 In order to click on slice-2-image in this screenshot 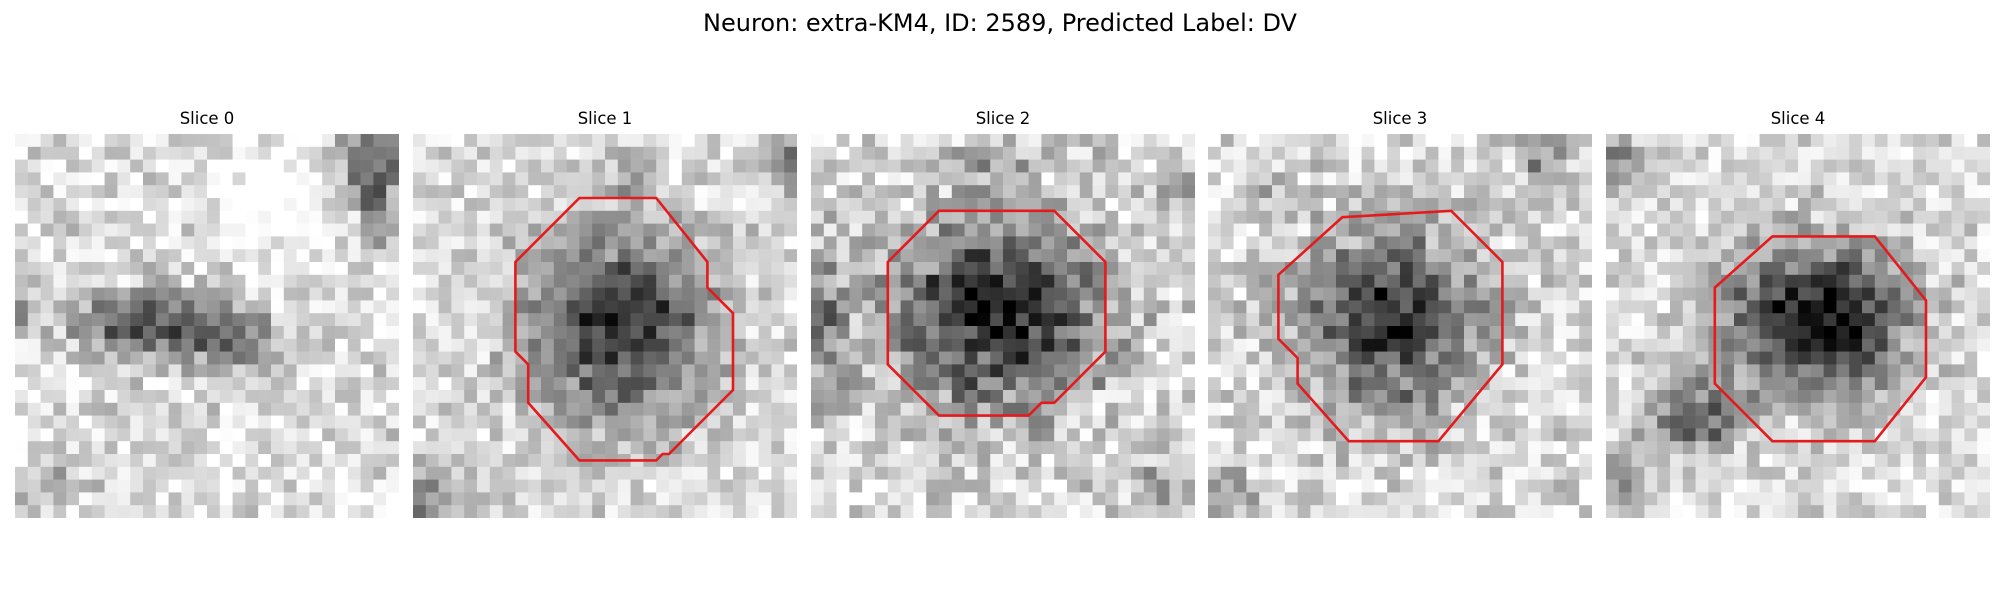, I will do `click(1003, 326)`.